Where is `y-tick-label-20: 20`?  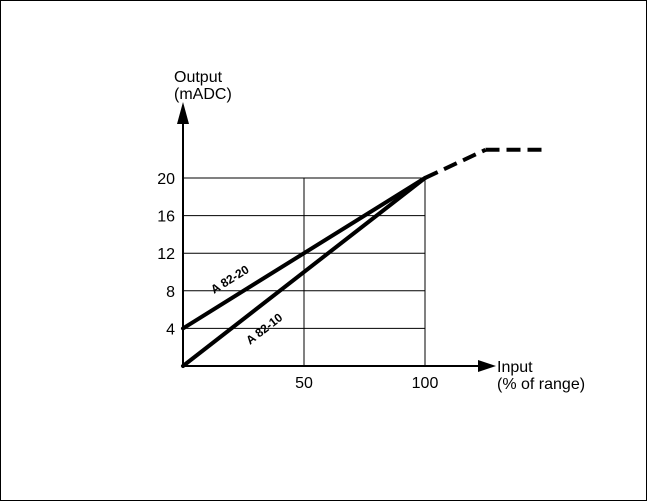
y-tick-label-20: 20 is located at coordinates (166, 179).